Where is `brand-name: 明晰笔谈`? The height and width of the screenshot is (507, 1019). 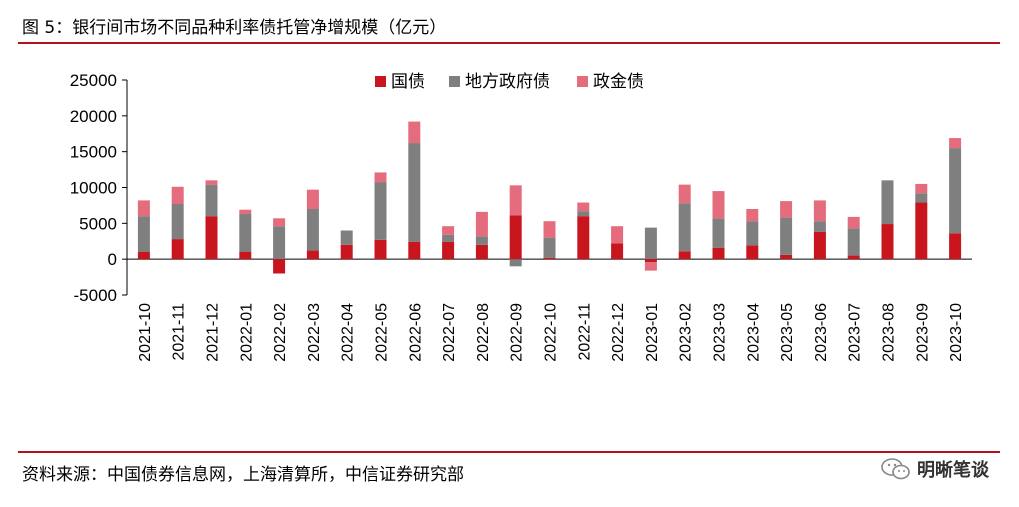
brand-name: 明晰笔谈 is located at coordinates (953, 470).